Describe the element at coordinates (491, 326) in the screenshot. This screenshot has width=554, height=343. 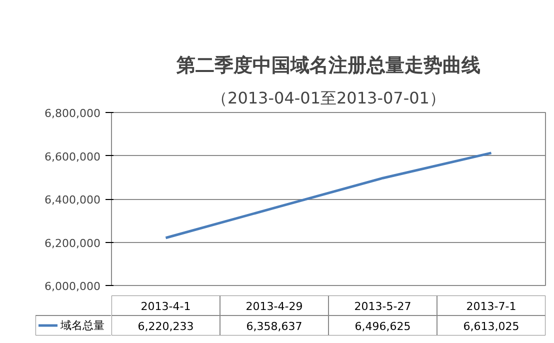
I see `data-label: 6,613,025` at that location.